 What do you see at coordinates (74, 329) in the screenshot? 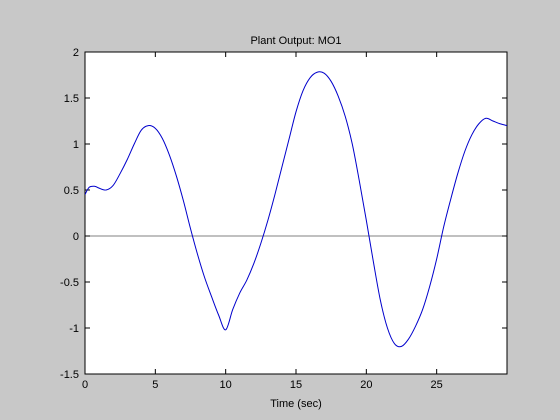
I see `y-tick-label: -1` at bounding box center [74, 329].